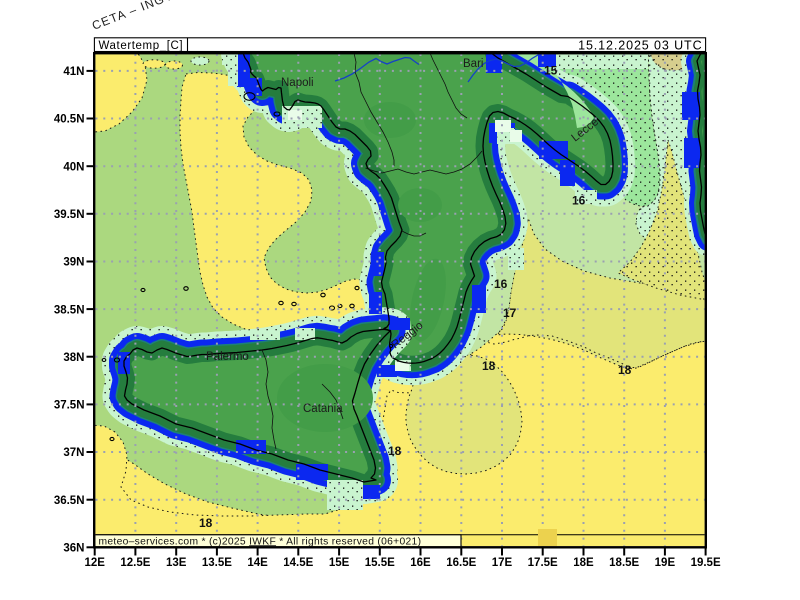 This screenshot has height=600, width=800. Describe the element at coordinates (69, 120) in the screenshot. I see `svg-text: 40.5N` at that location.